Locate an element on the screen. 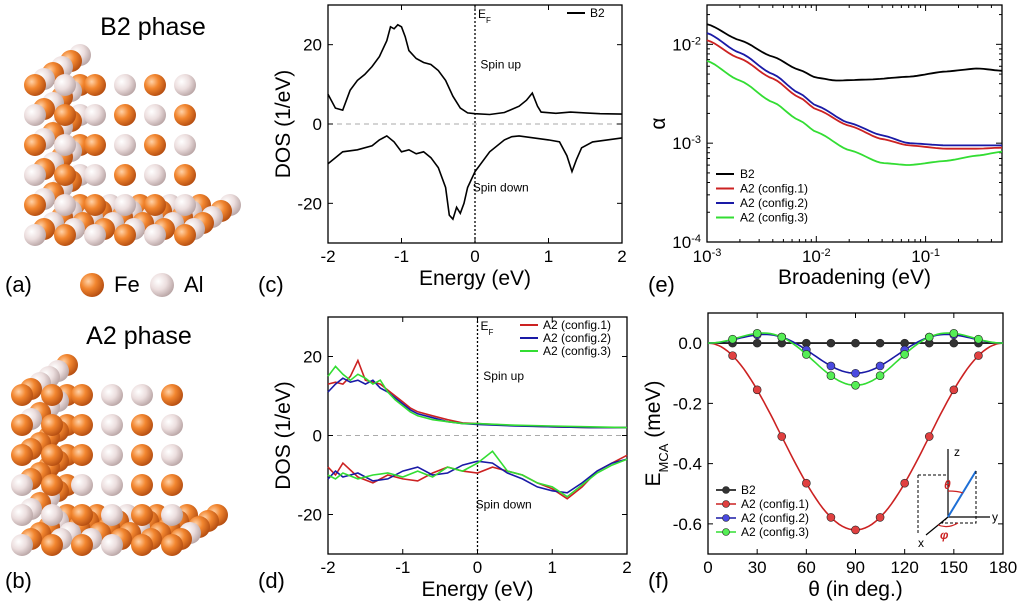 This screenshot has height=608, width=1024. fermi-label-main: E is located at coordinates (485, 326).